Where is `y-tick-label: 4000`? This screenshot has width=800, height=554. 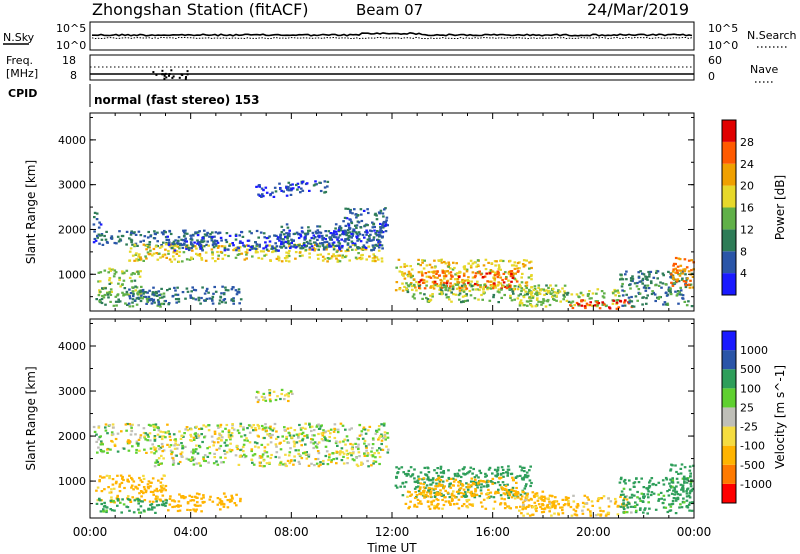
y-tick-label: 4000 is located at coordinates (72, 140).